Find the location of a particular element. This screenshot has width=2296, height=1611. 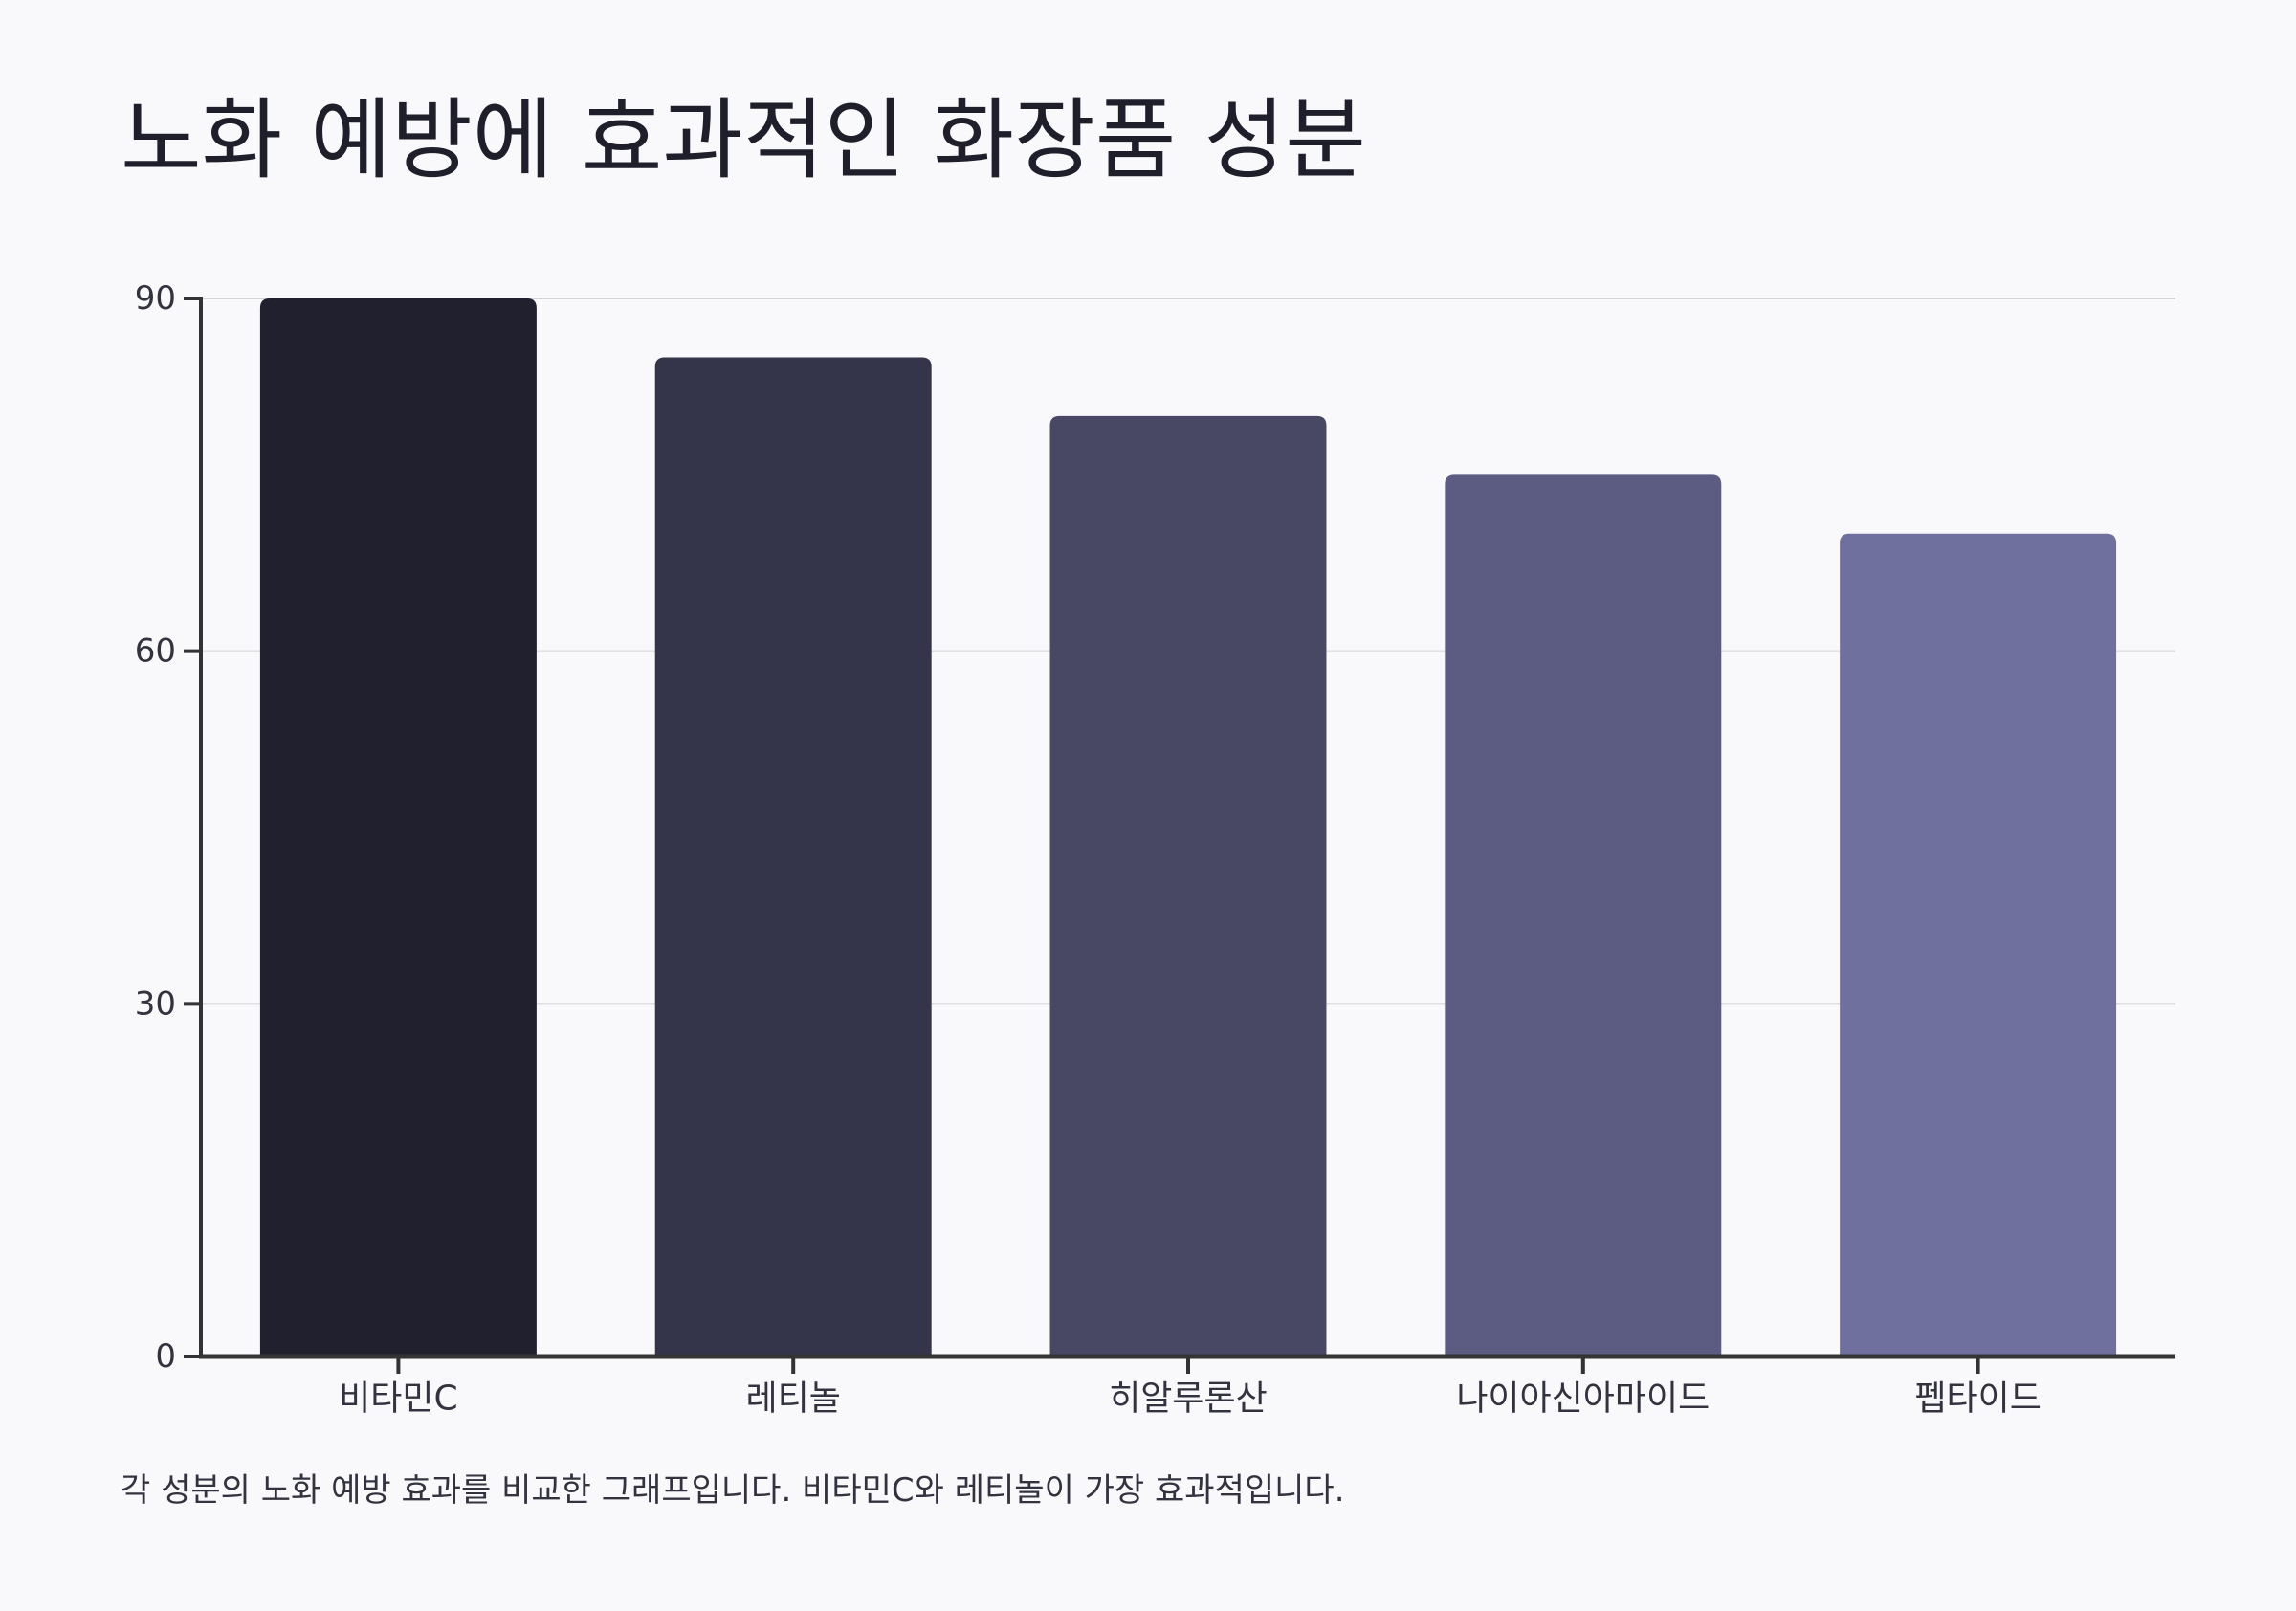

y-tick-label: 90 is located at coordinates (156, 298).